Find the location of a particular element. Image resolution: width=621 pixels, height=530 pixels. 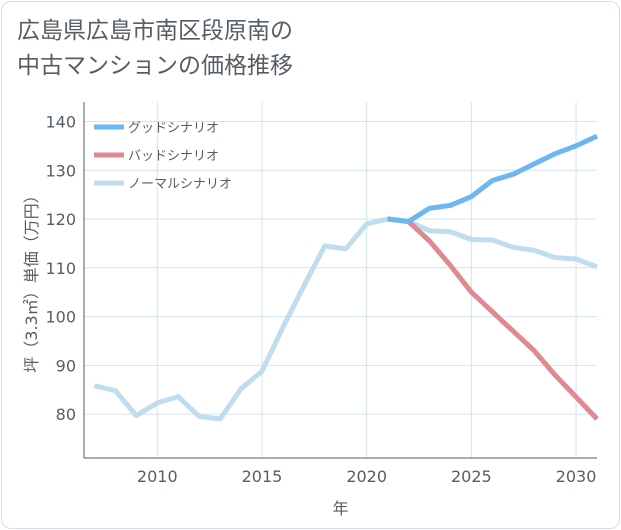

y-tick-label: 140 is located at coordinates (60, 122).